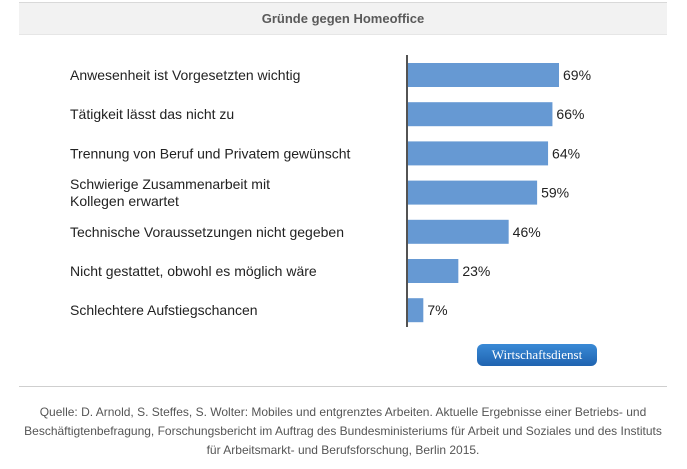 The width and height of the screenshot is (687, 469). What do you see at coordinates (207, 232) in the screenshot?
I see `category-label: Technische Voraussetzungen nicht gegeben` at bounding box center [207, 232].